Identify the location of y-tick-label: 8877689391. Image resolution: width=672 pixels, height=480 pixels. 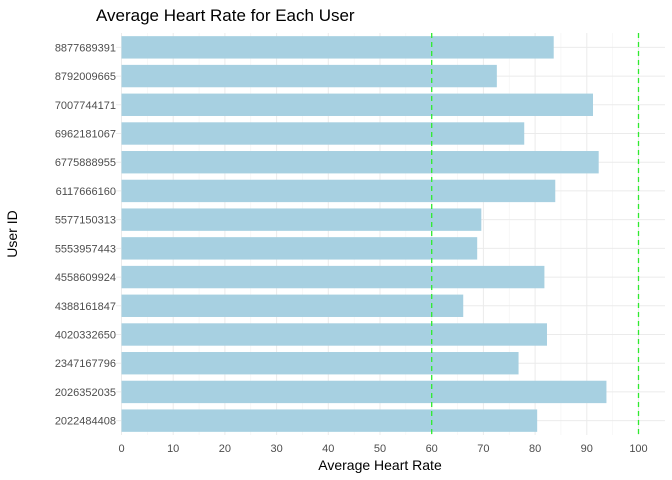
(85, 48).